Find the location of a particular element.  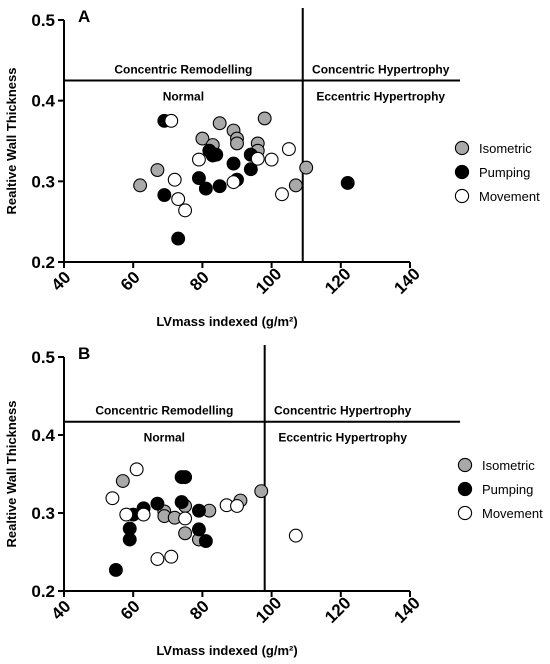

series-pumping is located at coordinates (256, 179).